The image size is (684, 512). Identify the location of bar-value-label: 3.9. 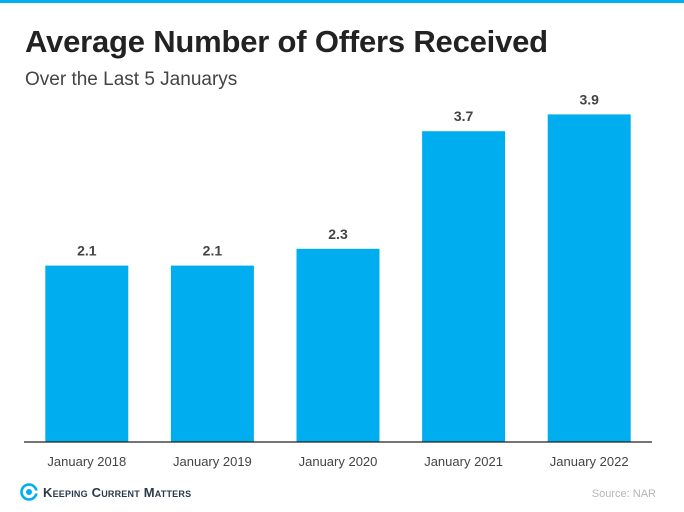
(589, 99).